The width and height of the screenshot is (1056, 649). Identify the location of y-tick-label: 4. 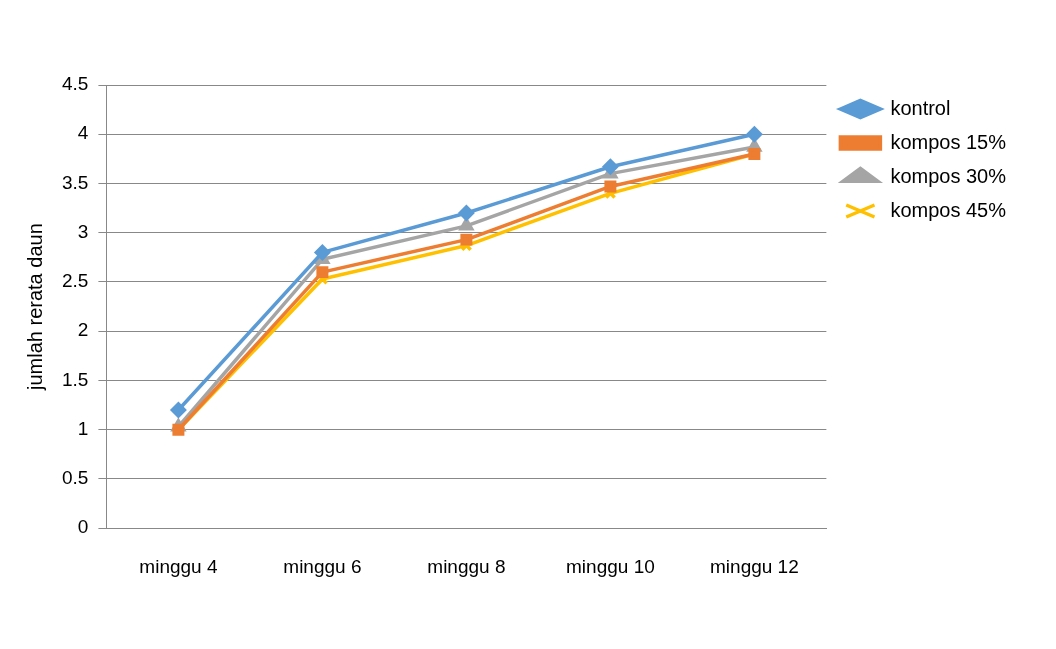
(83, 133).